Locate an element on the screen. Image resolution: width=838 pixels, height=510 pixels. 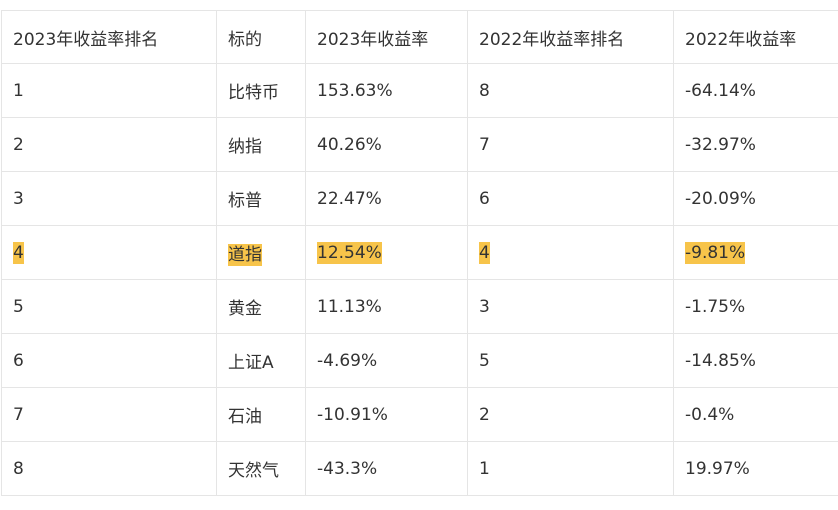
table-row: 7 石油 -10.91% 2 -0.4% is located at coordinates (420, 415).